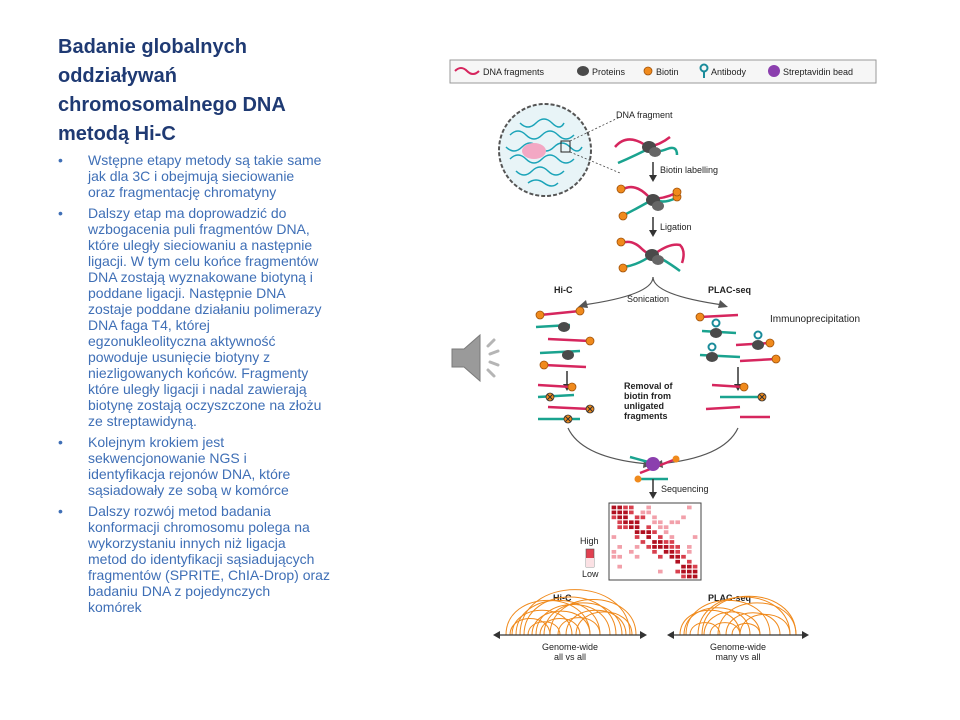 The height and width of the screenshot is (720, 960). Describe the element at coordinates (729, 290) in the screenshot. I see `branch-placseq: PLAC-seq` at that location.